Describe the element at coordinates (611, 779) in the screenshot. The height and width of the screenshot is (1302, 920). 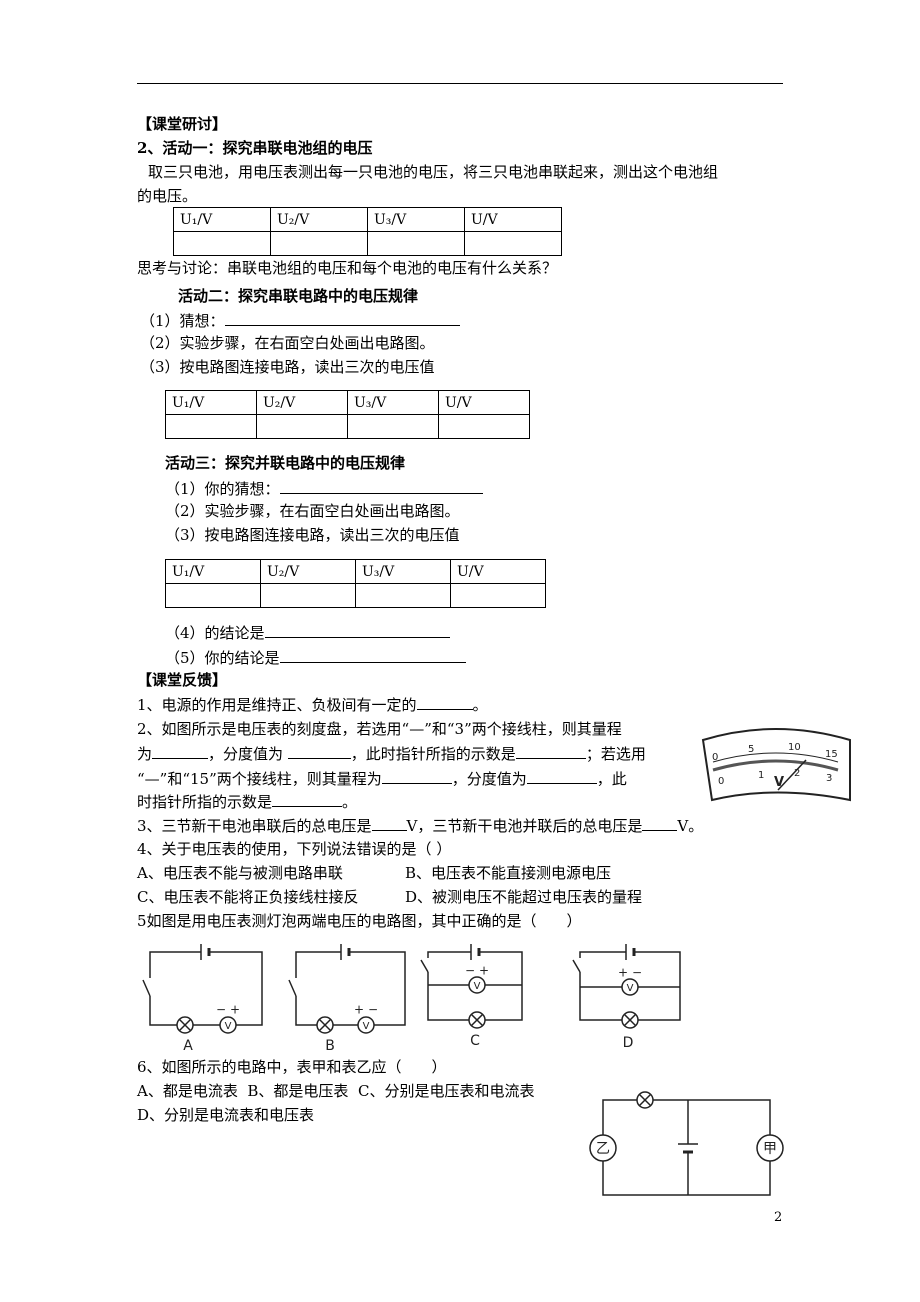
I see `text: ，此` at that location.